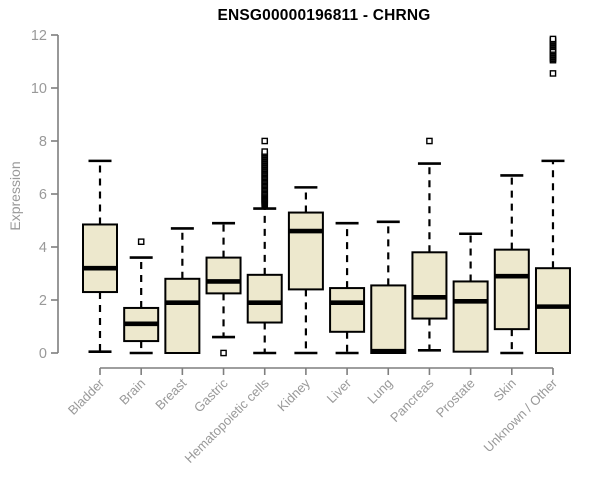 This screenshot has width=600, height=500. Describe the element at coordinates (521, 415) in the screenshot. I see `x-category-label-unknown-other: Unknown / Other` at that location.